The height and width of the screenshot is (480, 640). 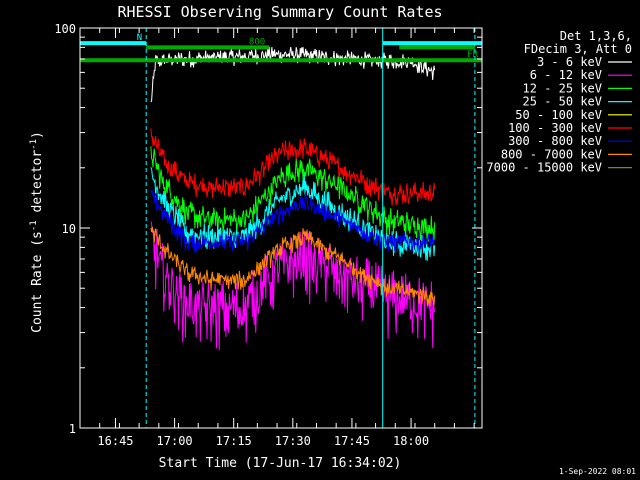 What do you see at coordinates (597, 471) in the screenshot?
I see `footer-date: 1-Sep-2022 08:01` at bounding box center [597, 471].